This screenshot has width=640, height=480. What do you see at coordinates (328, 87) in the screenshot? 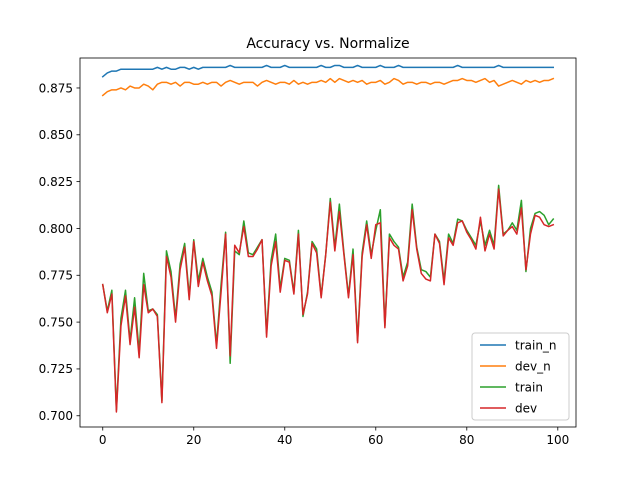
I see `series-line-dev-n` at bounding box center [328, 87].